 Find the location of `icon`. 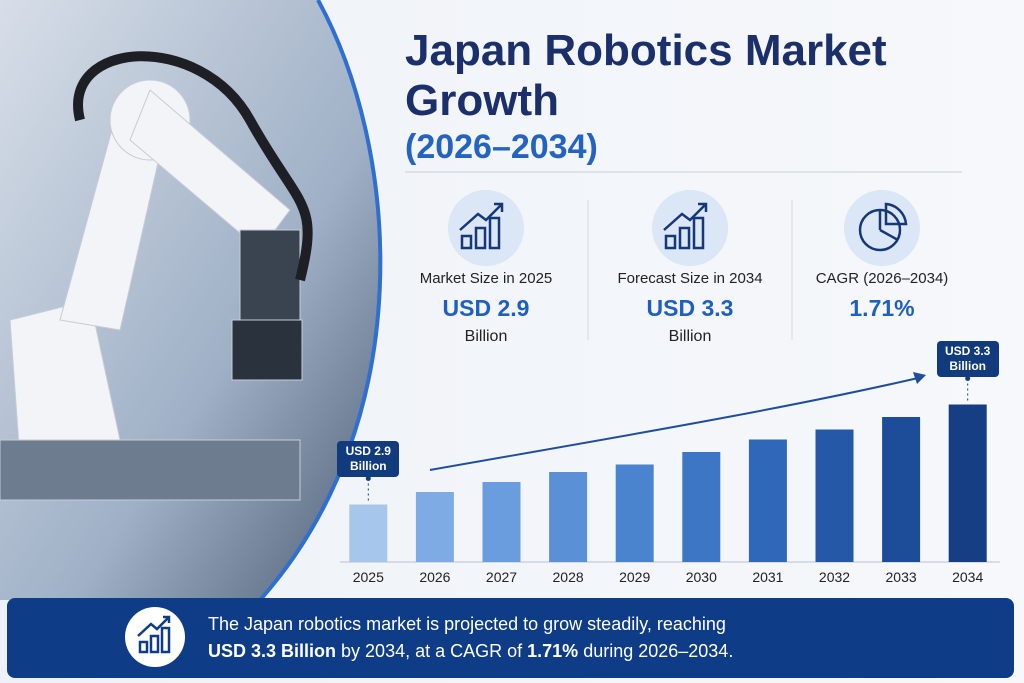

icon is located at coordinates (684, 228).